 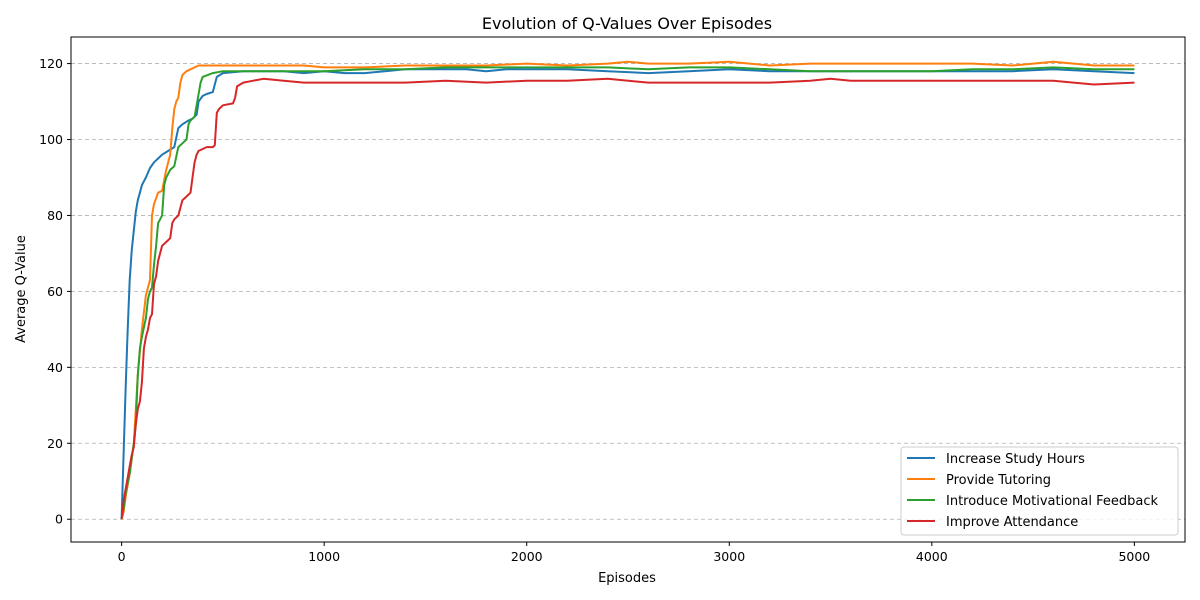 What do you see at coordinates (527, 556) in the screenshot?
I see `x-tick-label: 2000` at bounding box center [527, 556].